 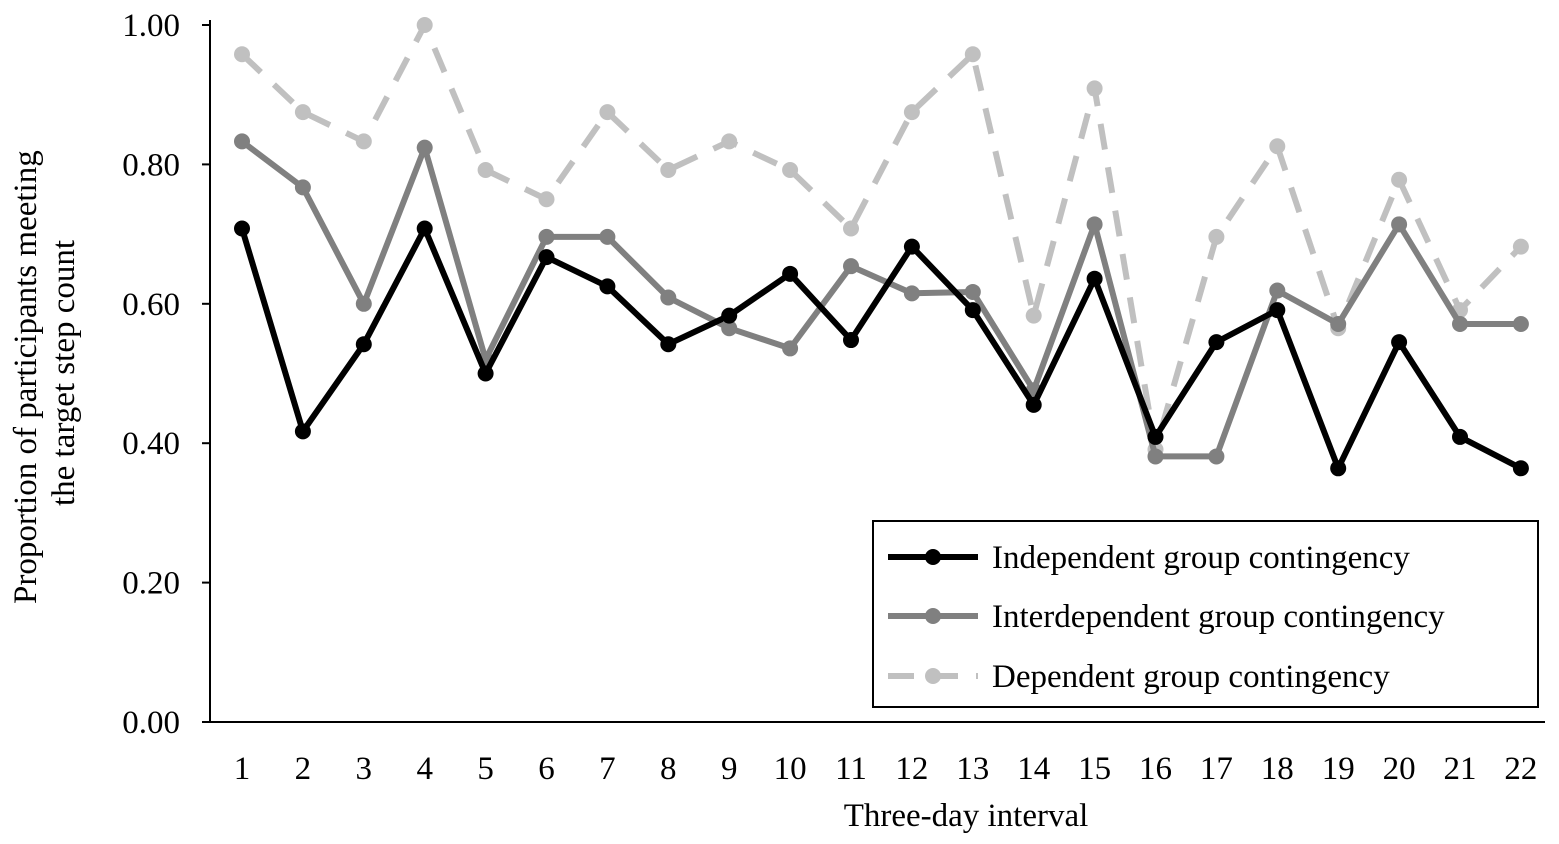 I want to click on legend-label: Dependent group contingency, so click(x=1191, y=677).